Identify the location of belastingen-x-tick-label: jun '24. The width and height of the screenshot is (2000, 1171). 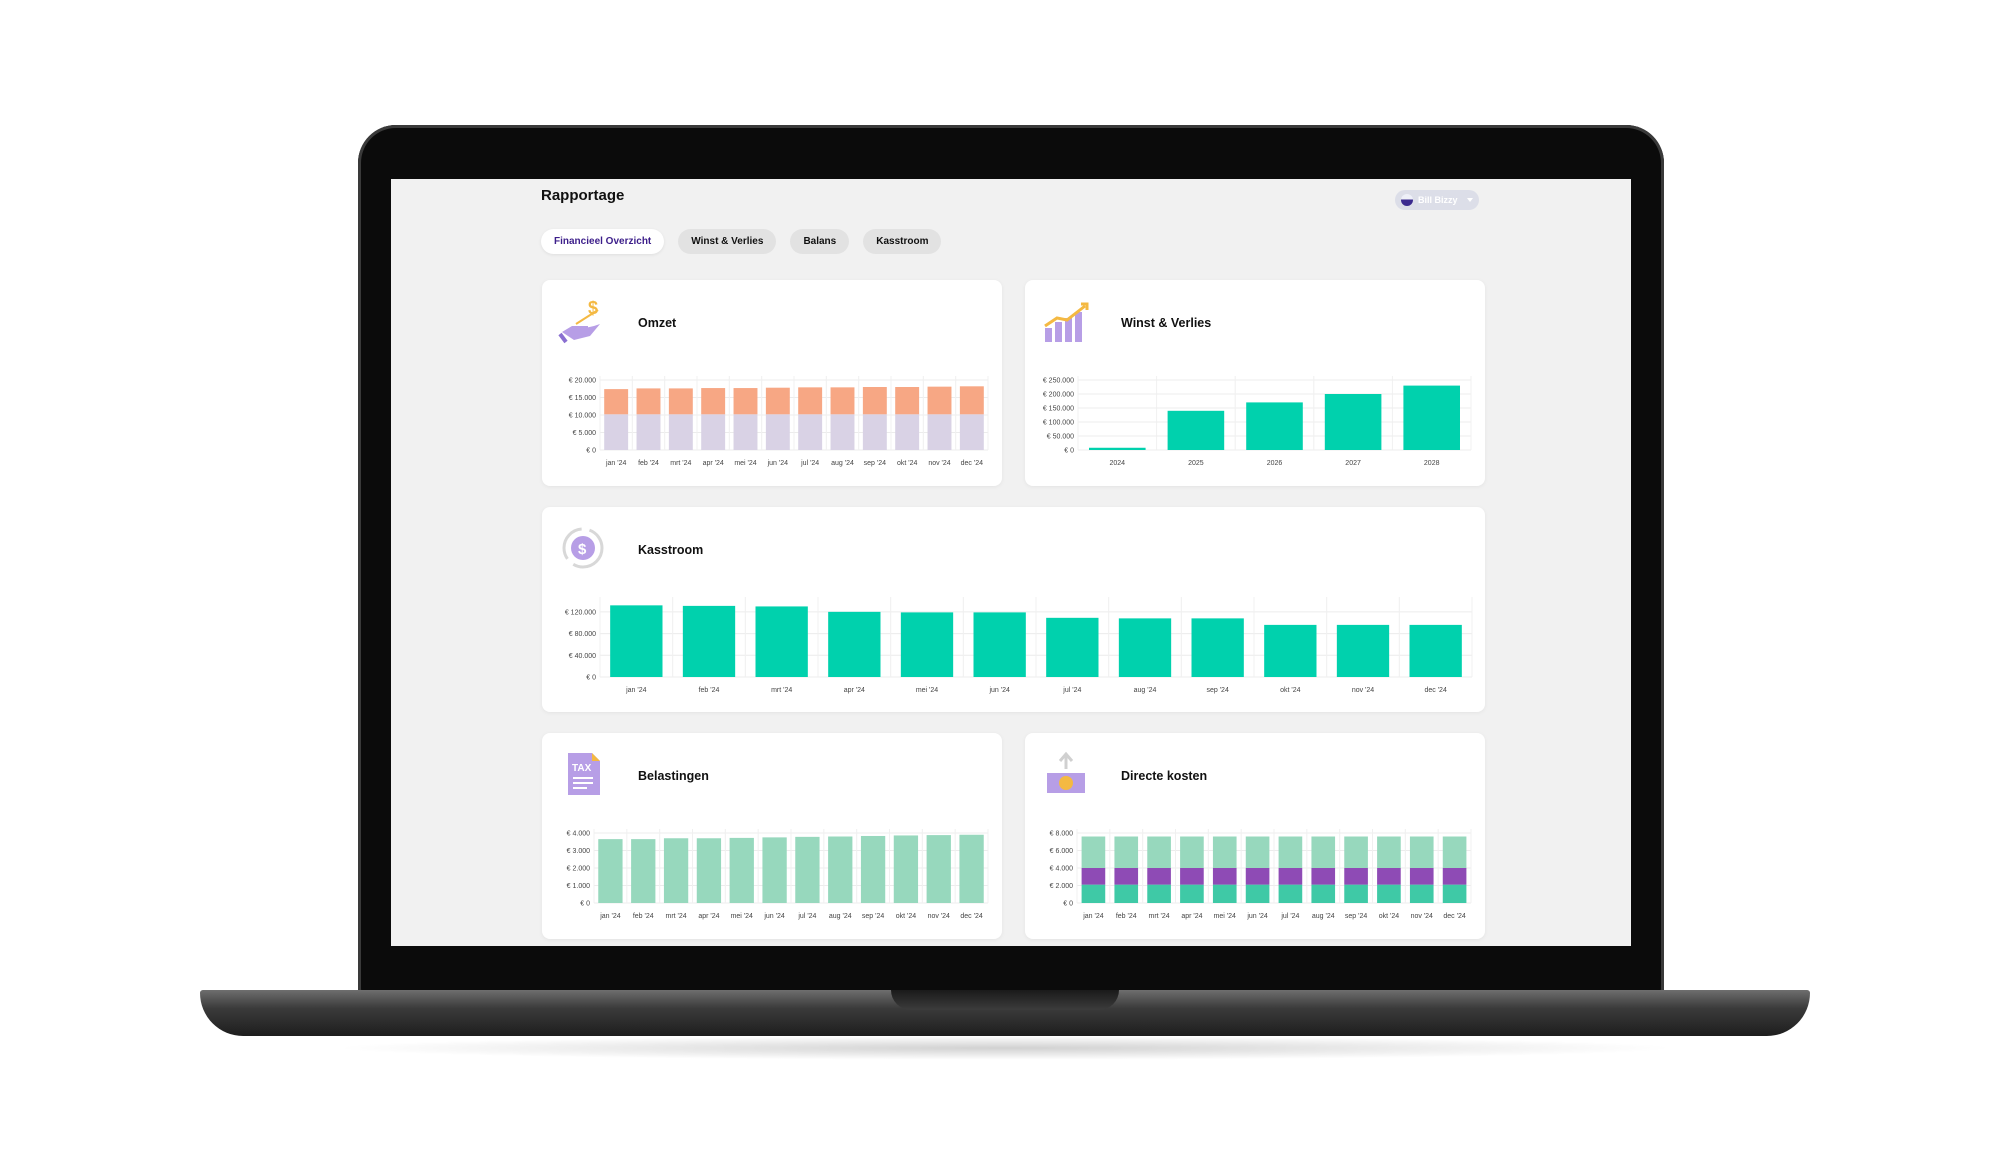
(774, 916).